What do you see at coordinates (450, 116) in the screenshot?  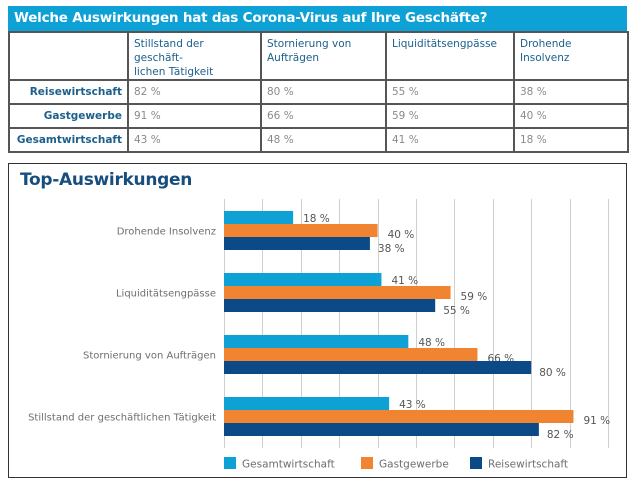 I see `table-cell: 59 %` at bounding box center [450, 116].